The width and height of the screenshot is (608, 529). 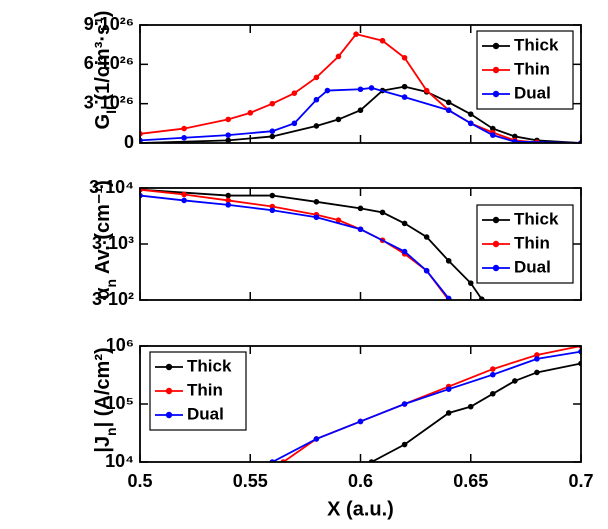 I want to click on y-label-rest: Av. (cm⁻¹), so click(x=103, y=229).